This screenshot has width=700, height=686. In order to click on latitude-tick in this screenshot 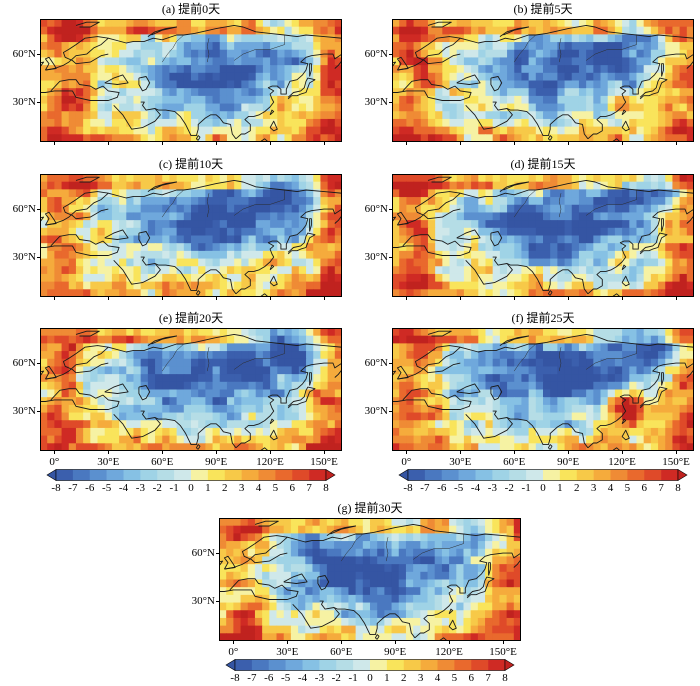, I will do `click(38, 55)`.